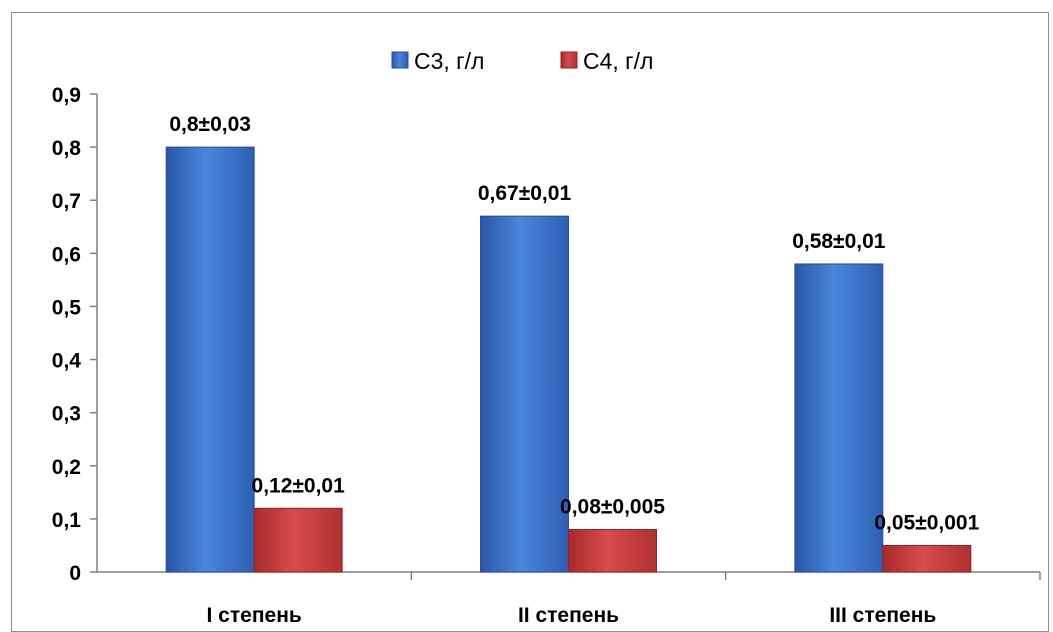 This screenshot has width=1053, height=632. I want to click on y-tick-label: 0, so click(75, 573).